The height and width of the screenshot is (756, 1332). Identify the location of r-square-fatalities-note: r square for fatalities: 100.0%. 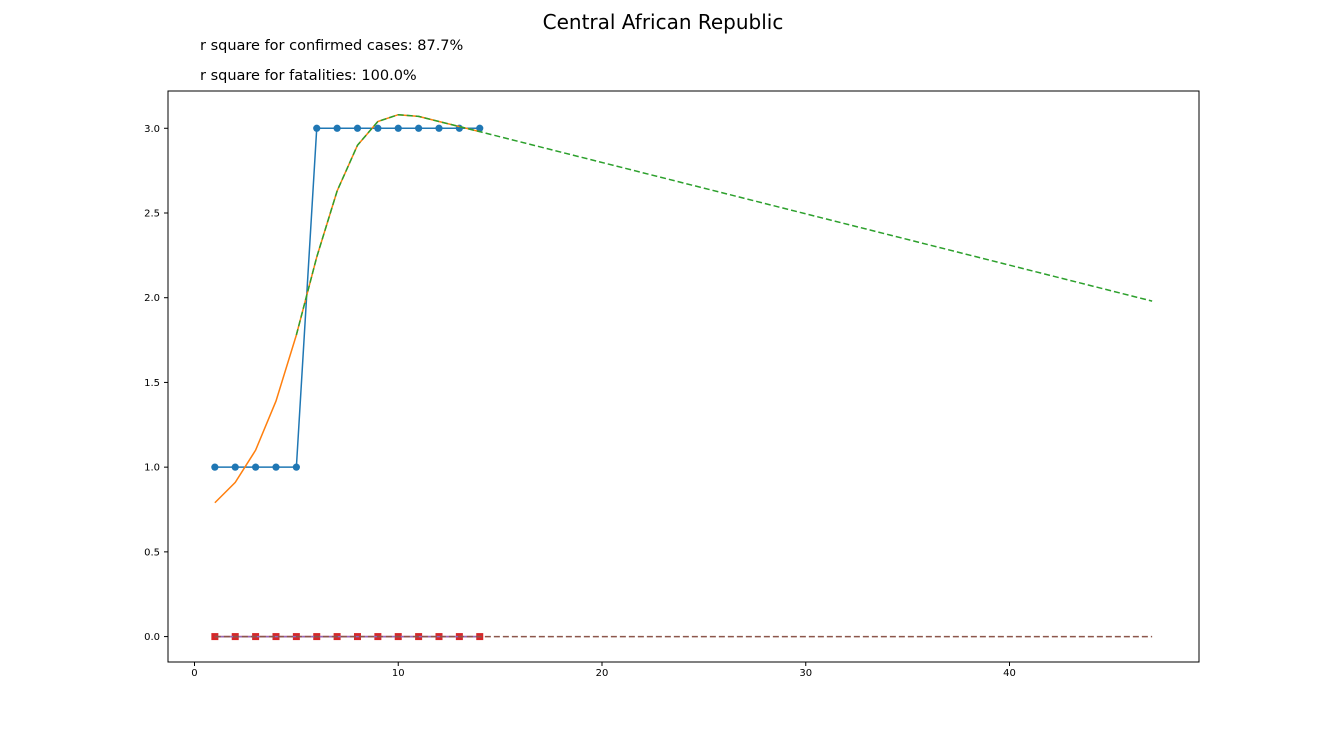
(308, 76).